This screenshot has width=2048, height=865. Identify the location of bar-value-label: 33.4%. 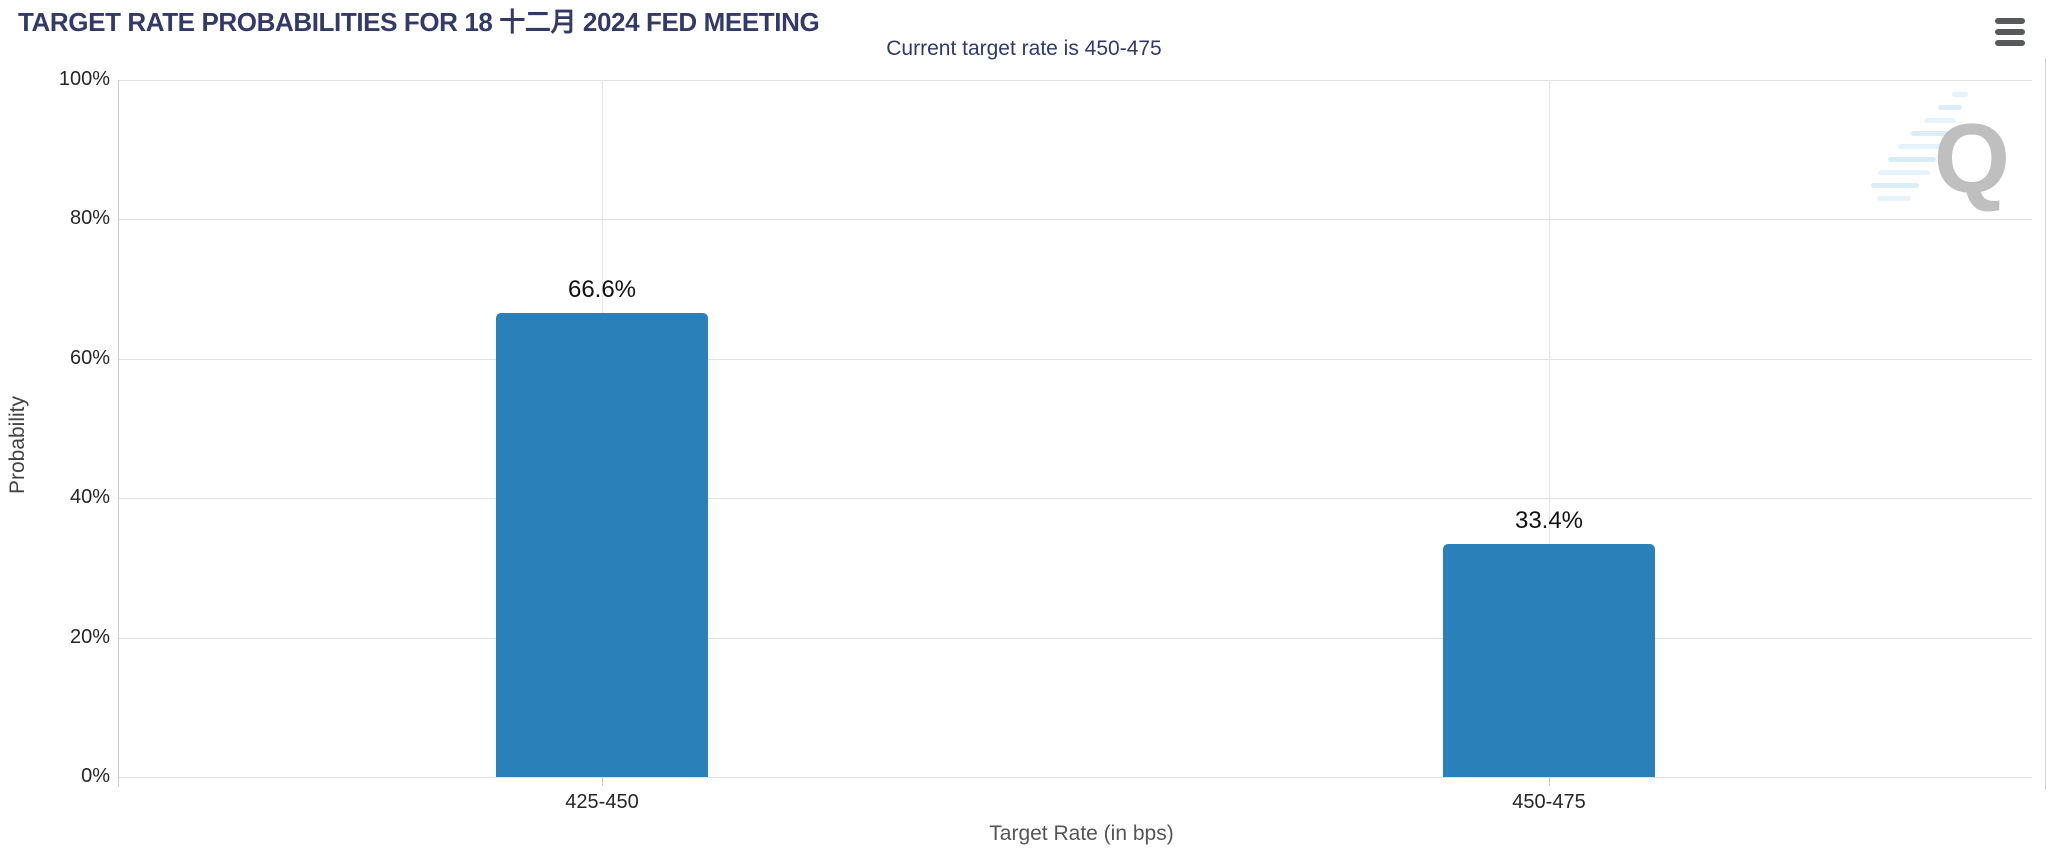
(1549, 520).